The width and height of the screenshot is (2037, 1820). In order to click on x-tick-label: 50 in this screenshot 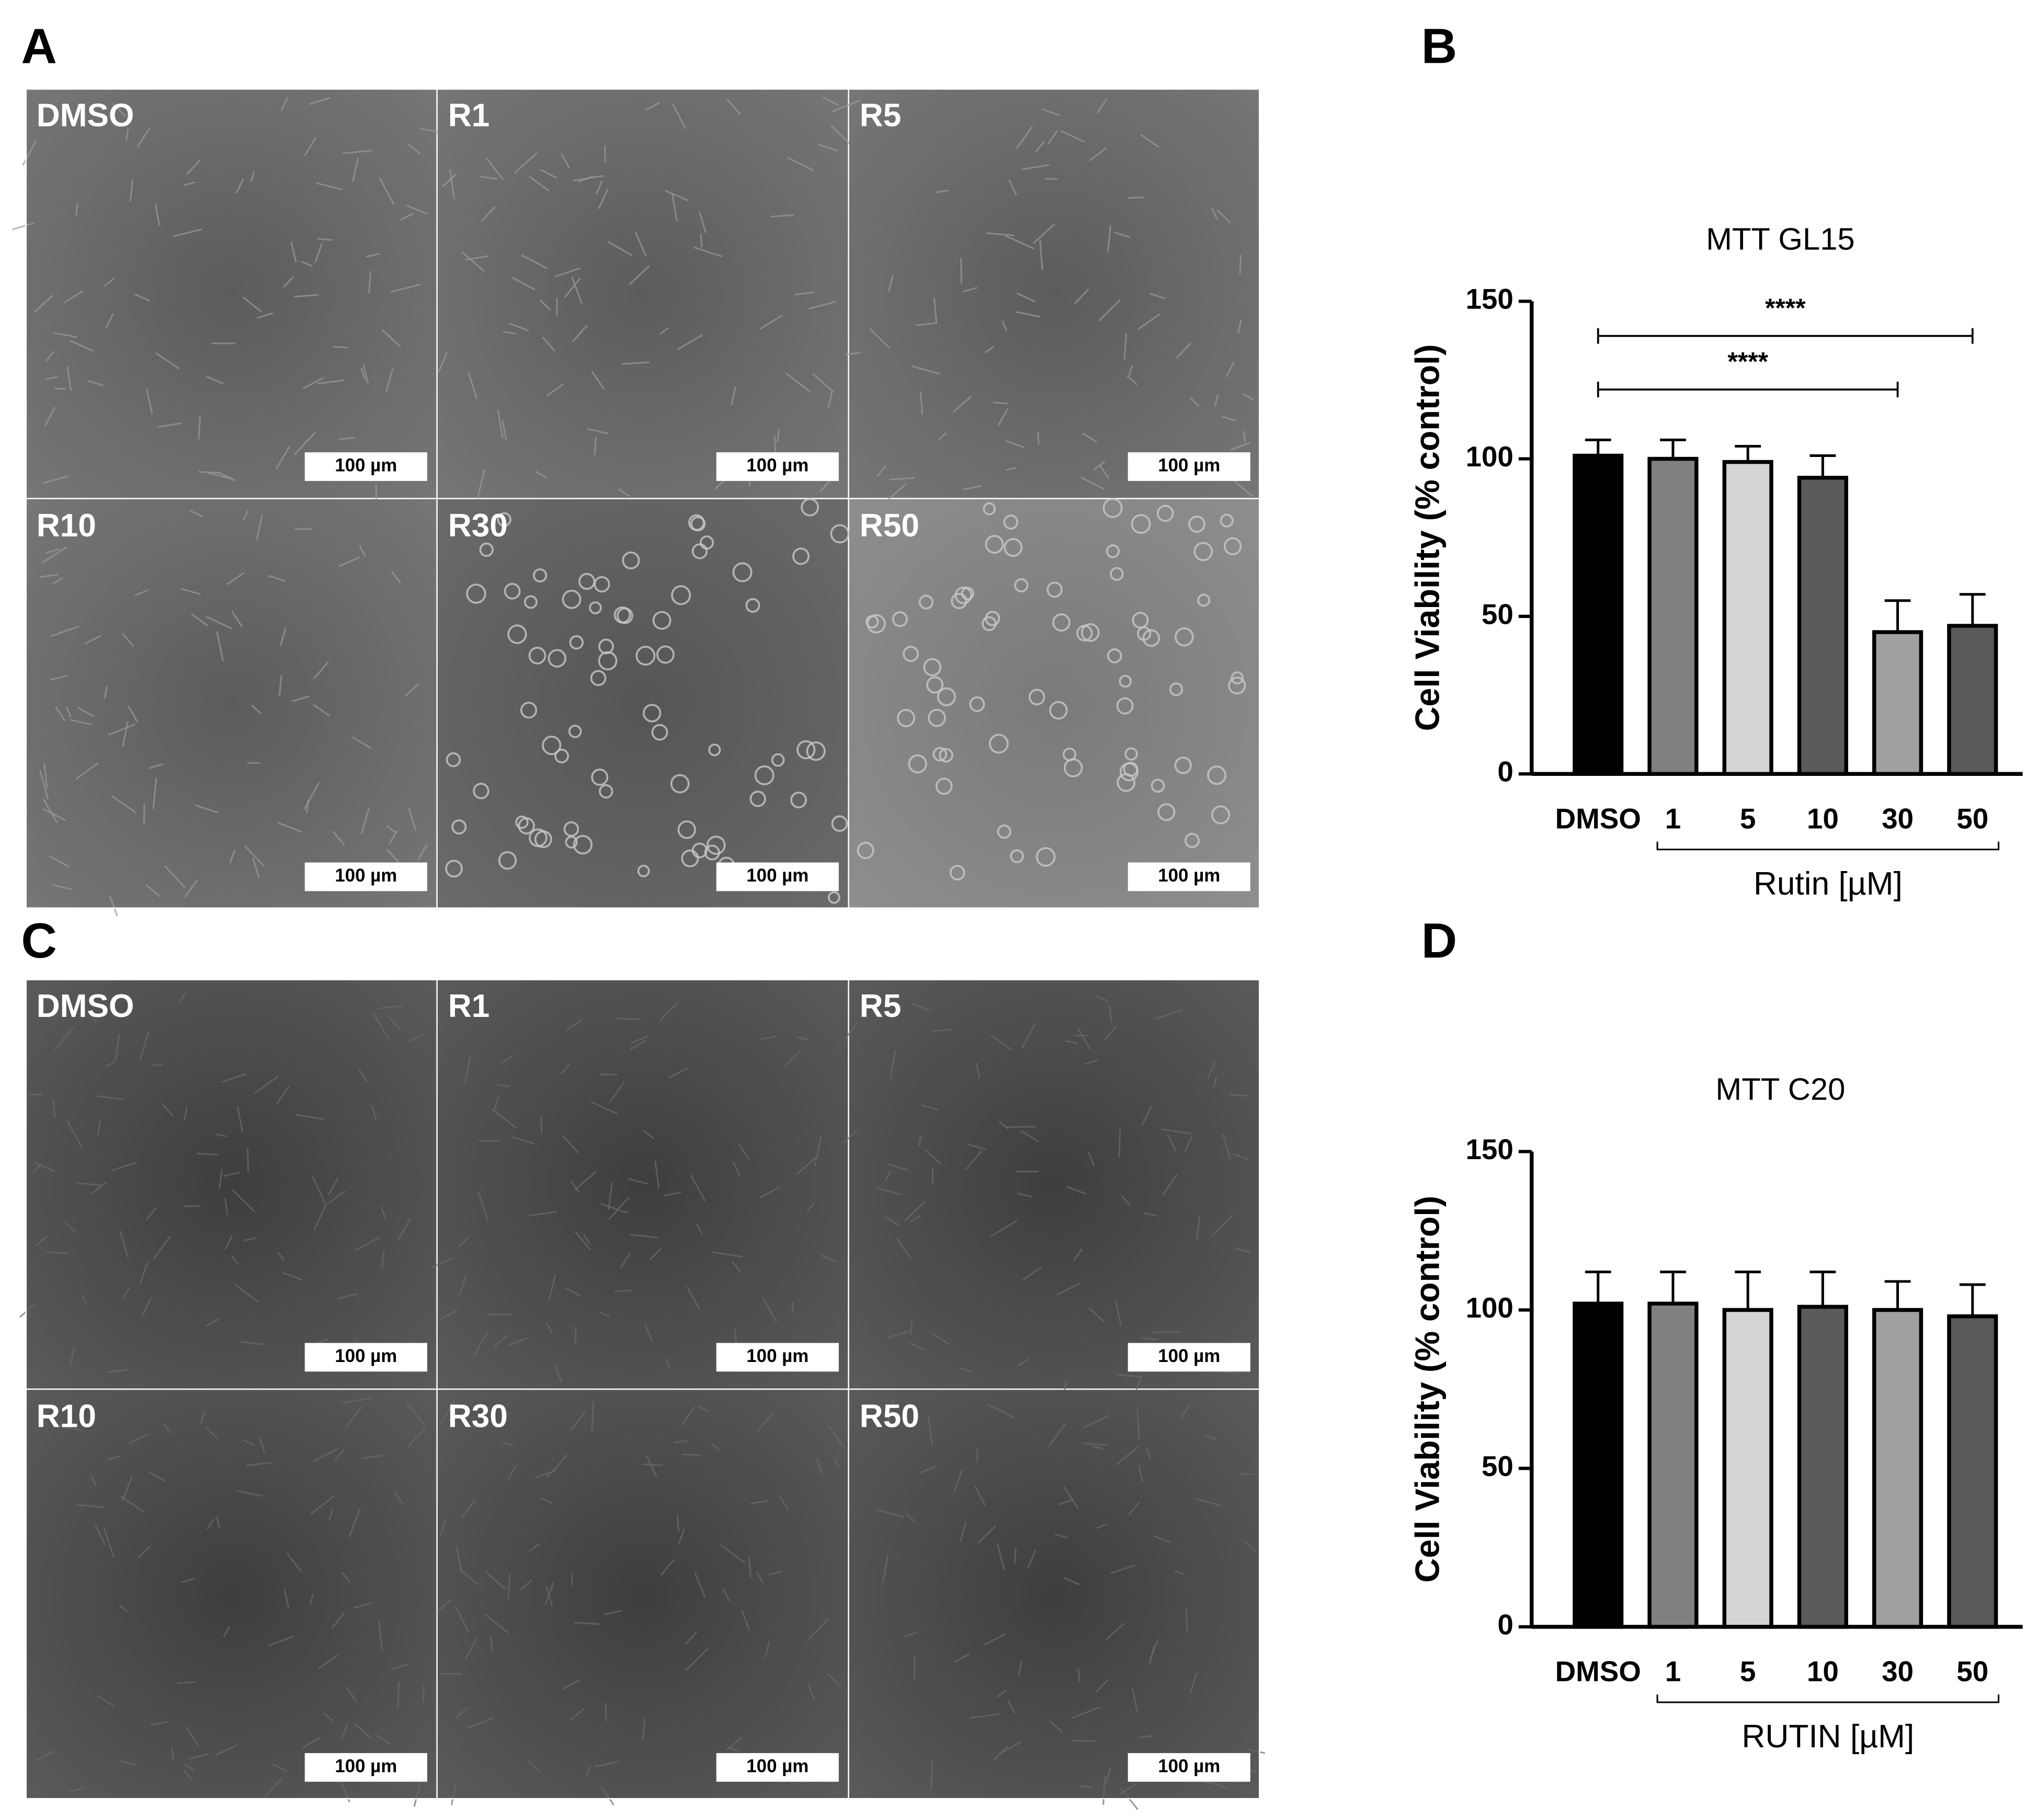, I will do `click(1972, 818)`.